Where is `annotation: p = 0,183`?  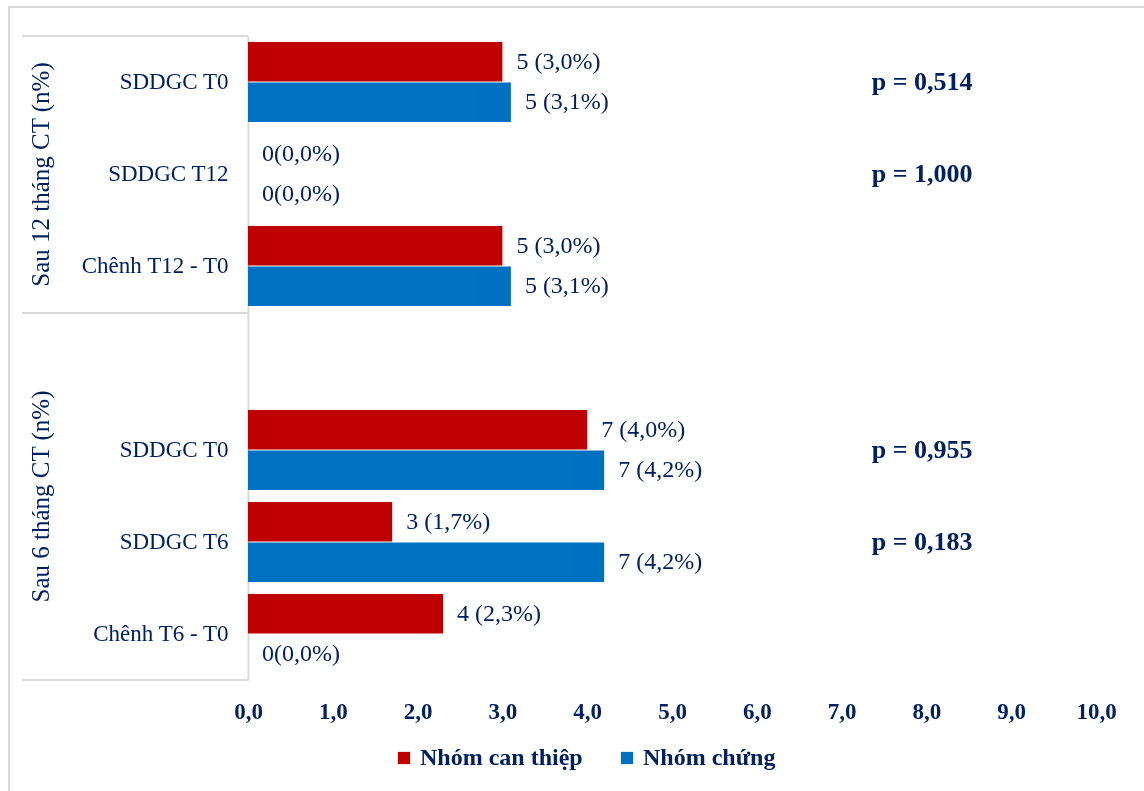
annotation: p = 0,183 is located at coordinates (922, 541).